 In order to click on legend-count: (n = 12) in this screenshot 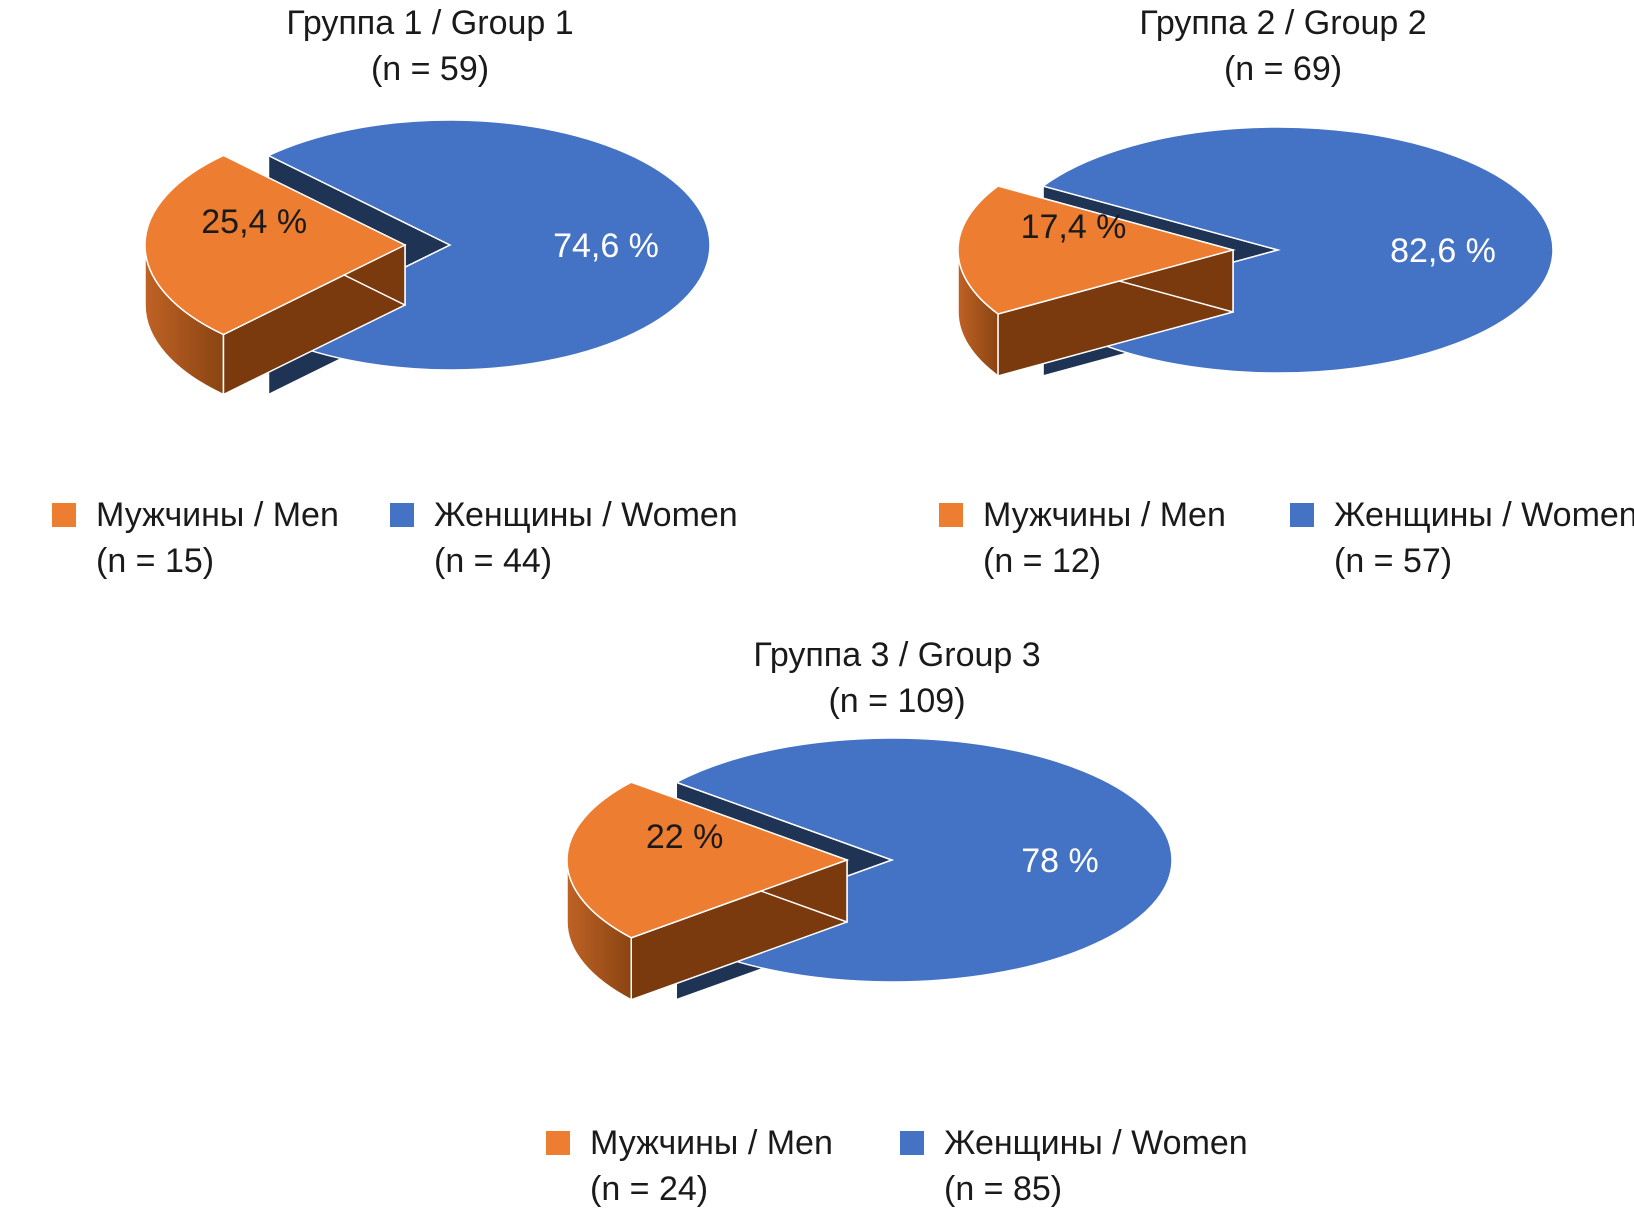, I will do `click(1042, 561)`.